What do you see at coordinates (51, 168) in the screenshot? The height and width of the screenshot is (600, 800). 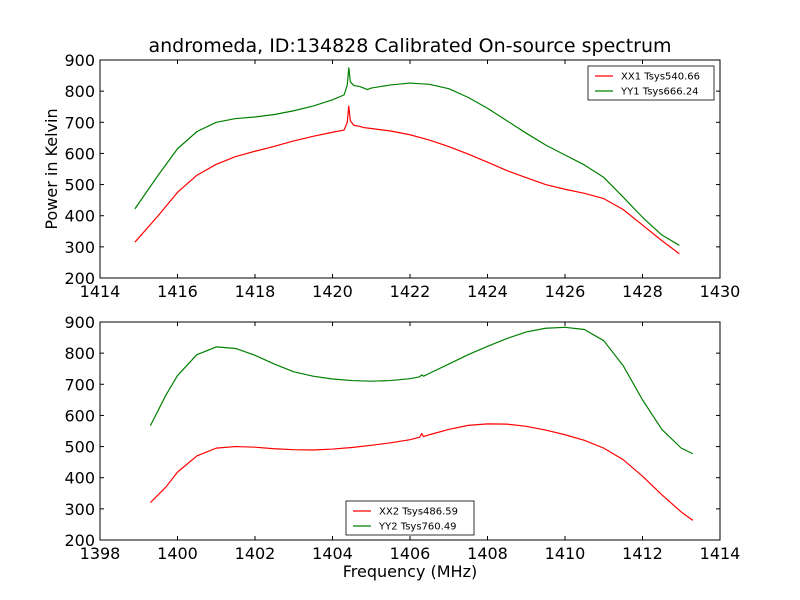 I see `y-axis-title: Power in Kelvin` at bounding box center [51, 168].